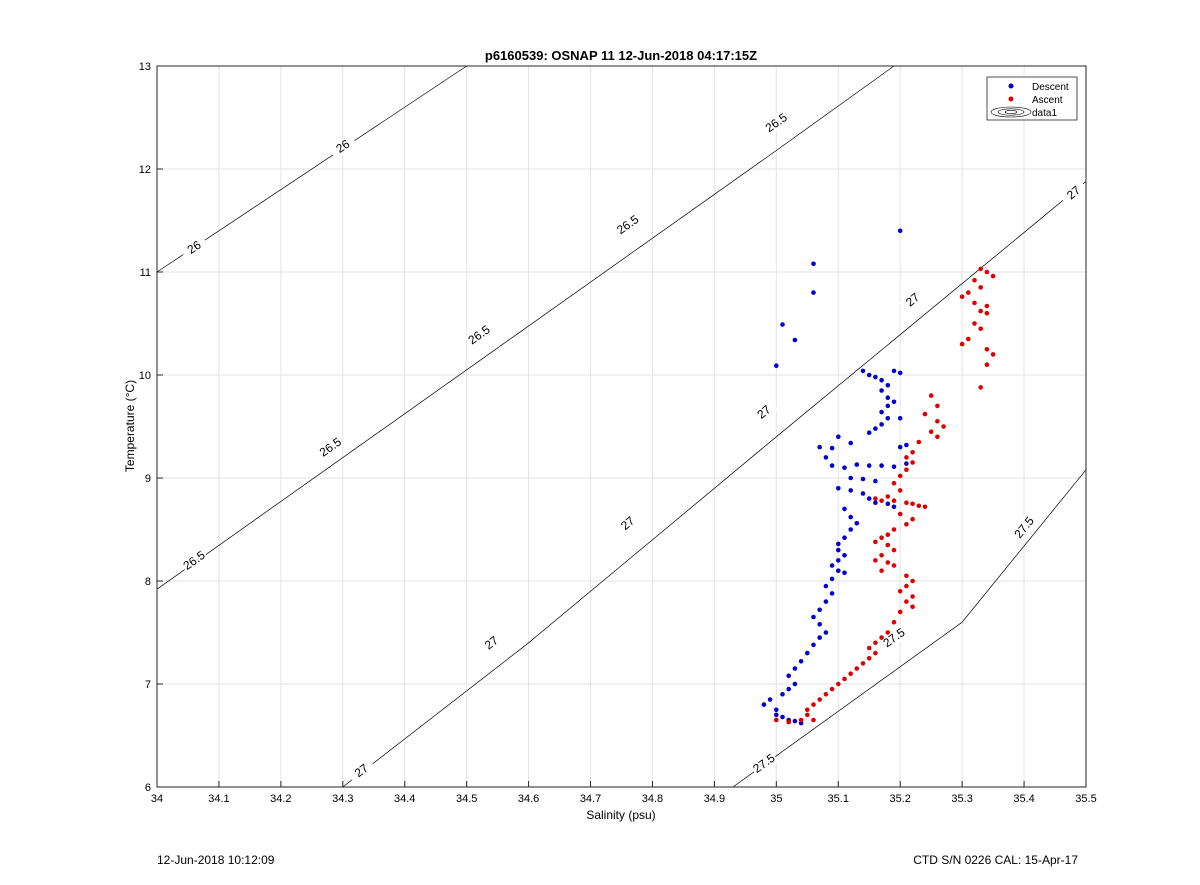 Image resolution: width=1200 pixels, height=885 pixels. I want to click on chart-title: p6160539: OSNAP 11 12-Jun-2018 04:17:15Z, so click(621, 55).